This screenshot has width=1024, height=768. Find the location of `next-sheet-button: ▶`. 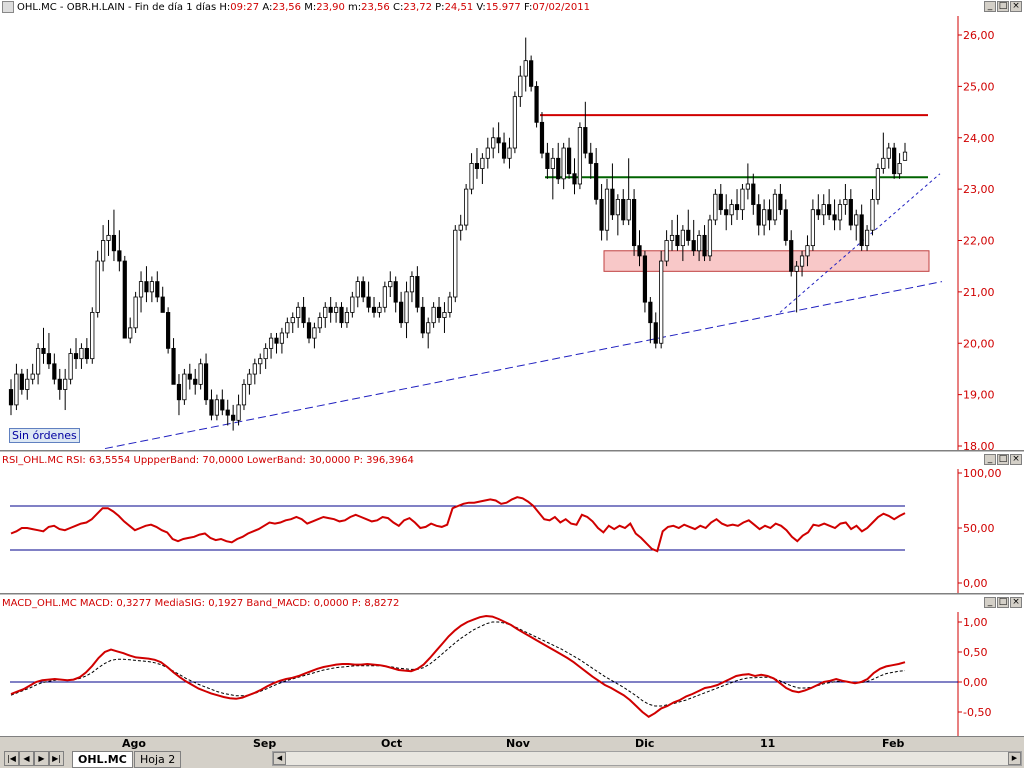

next-sheet-button: ▶ is located at coordinates (41, 758).